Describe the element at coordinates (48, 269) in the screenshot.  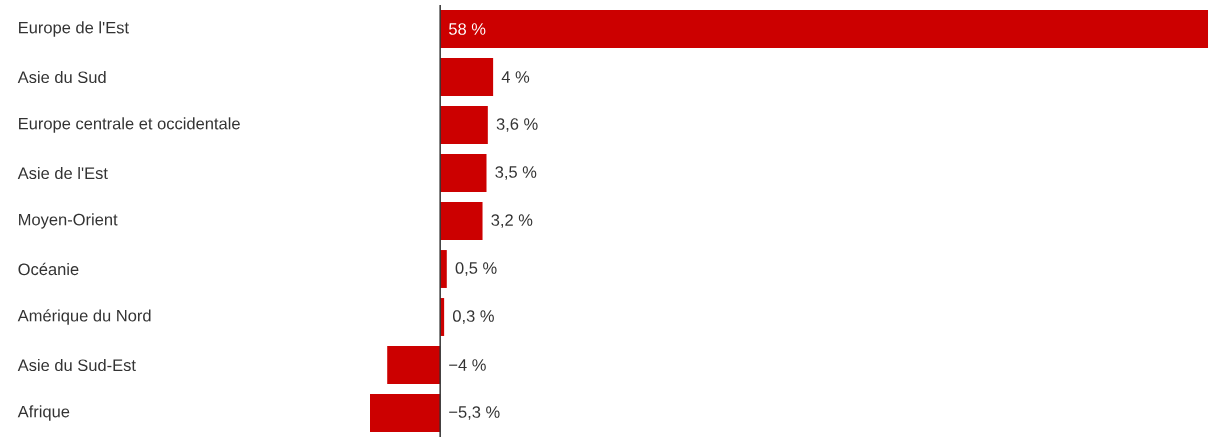
I see `y-tick-label: Océanie` at that location.